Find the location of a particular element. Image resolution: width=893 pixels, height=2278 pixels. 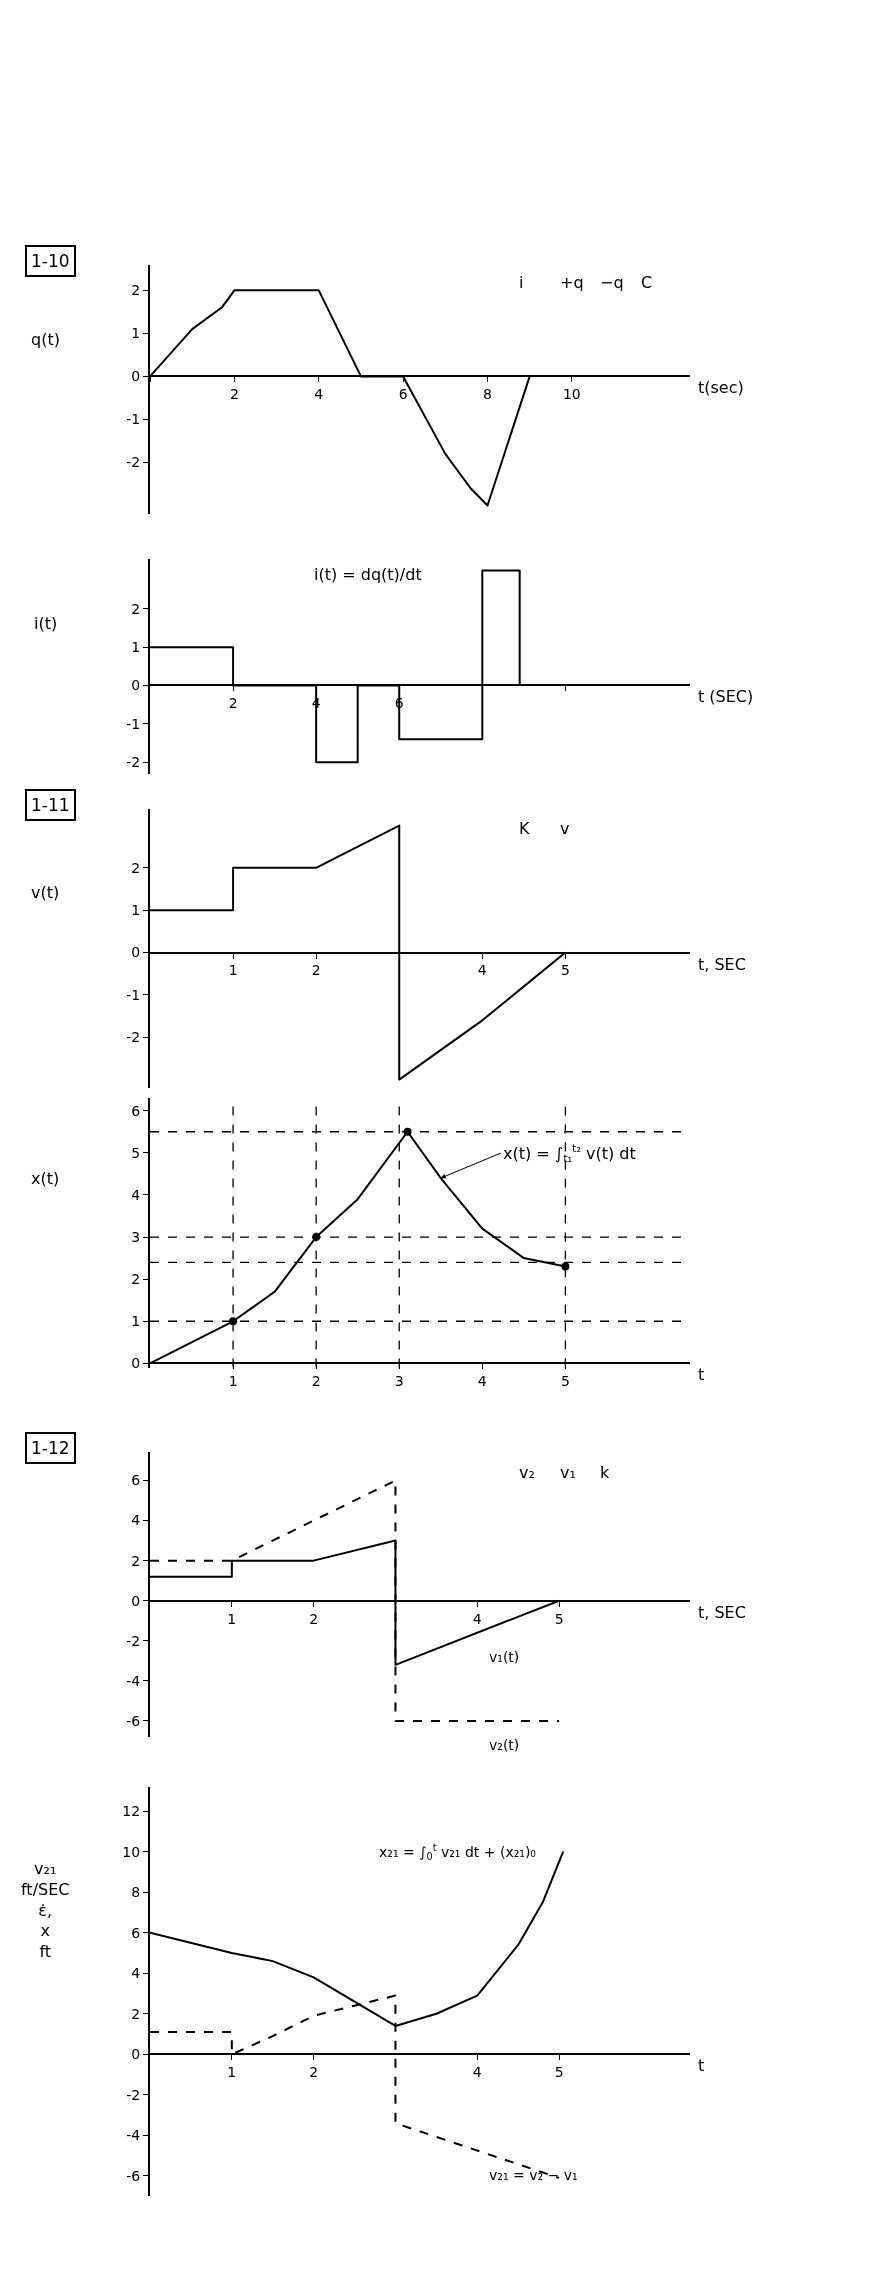

series-label: v₂(t) is located at coordinates (504, 1745).